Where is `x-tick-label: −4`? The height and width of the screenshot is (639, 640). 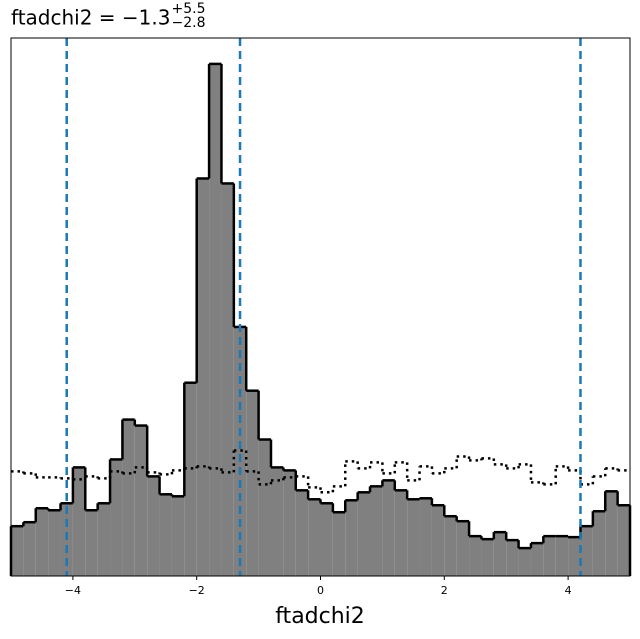
x-tick-label: −4 is located at coordinates (73, 590).